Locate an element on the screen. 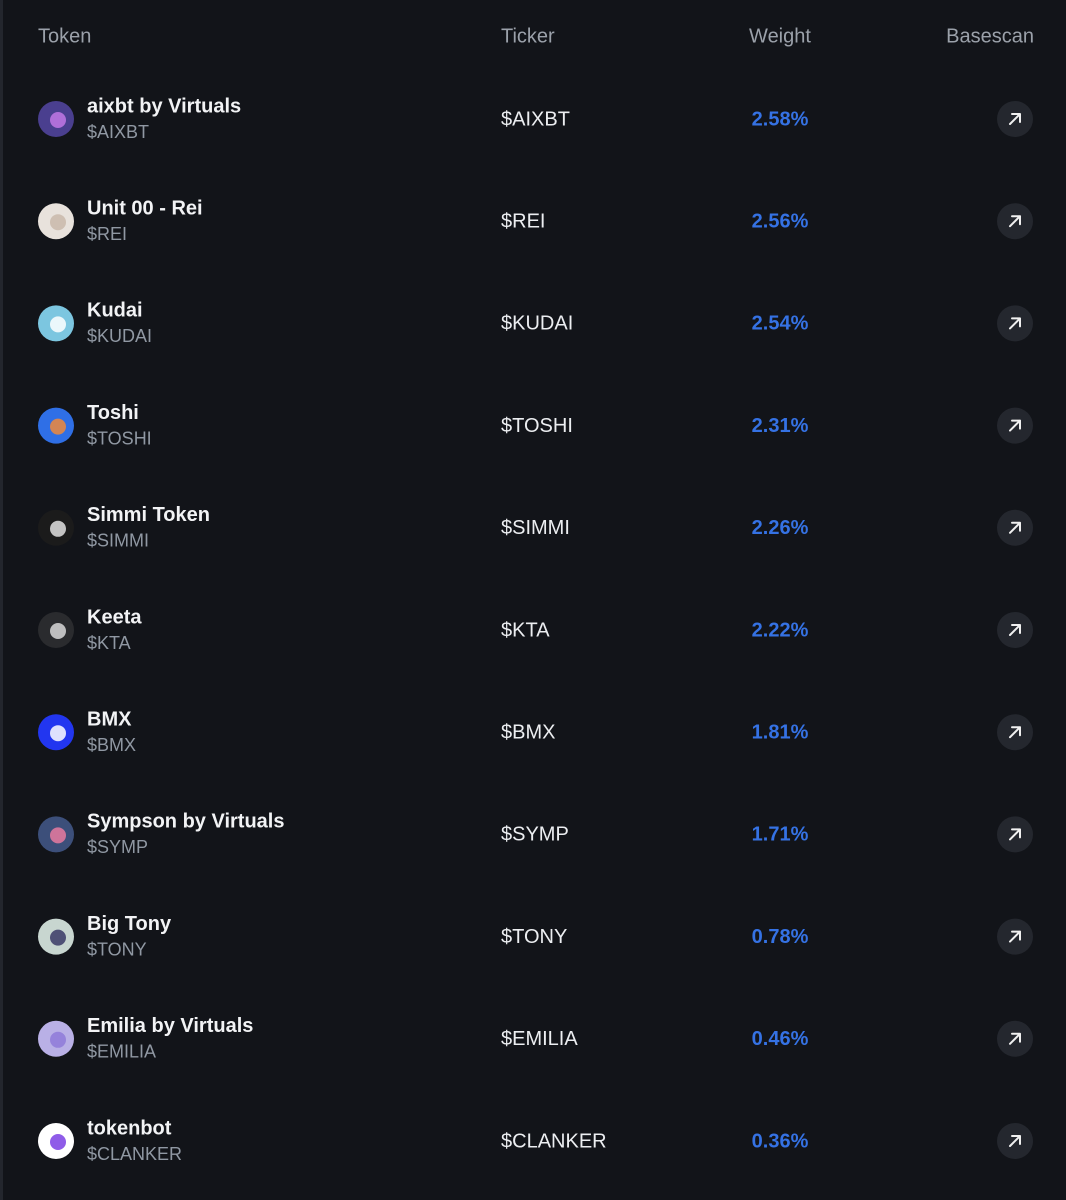 The height and width of the screenshot is (1200, 1066). weight: 2.22% is located at coordinates (780, 630).